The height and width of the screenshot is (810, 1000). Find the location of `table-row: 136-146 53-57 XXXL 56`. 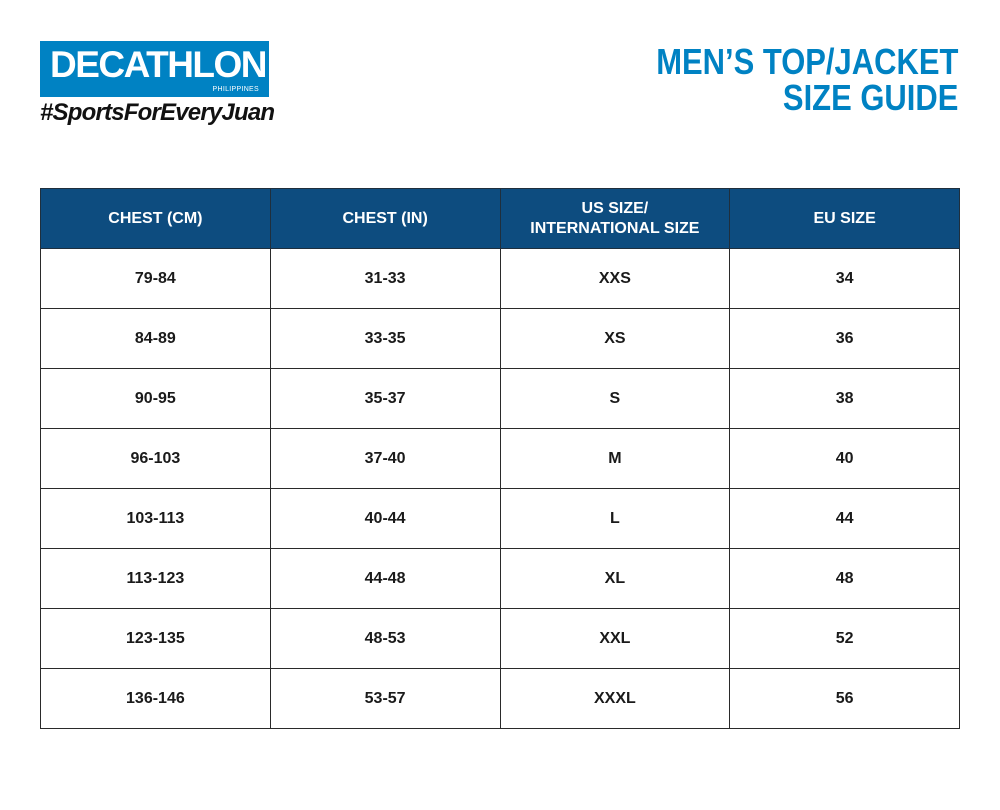

table-row: 136-146 53-57 XXXL 56 is located at coordinates (500, 698).